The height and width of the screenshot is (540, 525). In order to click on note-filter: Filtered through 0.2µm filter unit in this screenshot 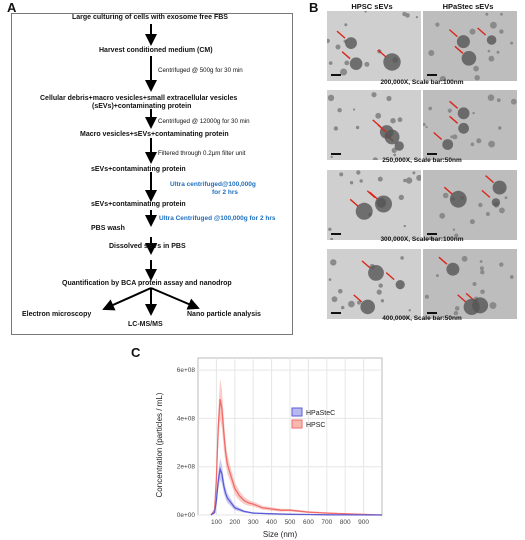, I will do `click(202, 153)`.